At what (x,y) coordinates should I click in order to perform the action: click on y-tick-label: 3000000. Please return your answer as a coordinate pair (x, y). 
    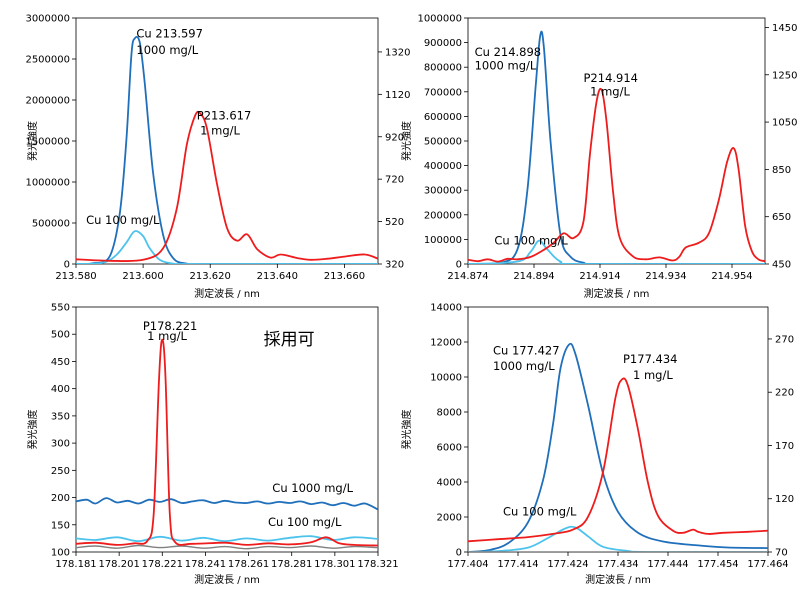
    Looking at the image, I should click on (47, 19).